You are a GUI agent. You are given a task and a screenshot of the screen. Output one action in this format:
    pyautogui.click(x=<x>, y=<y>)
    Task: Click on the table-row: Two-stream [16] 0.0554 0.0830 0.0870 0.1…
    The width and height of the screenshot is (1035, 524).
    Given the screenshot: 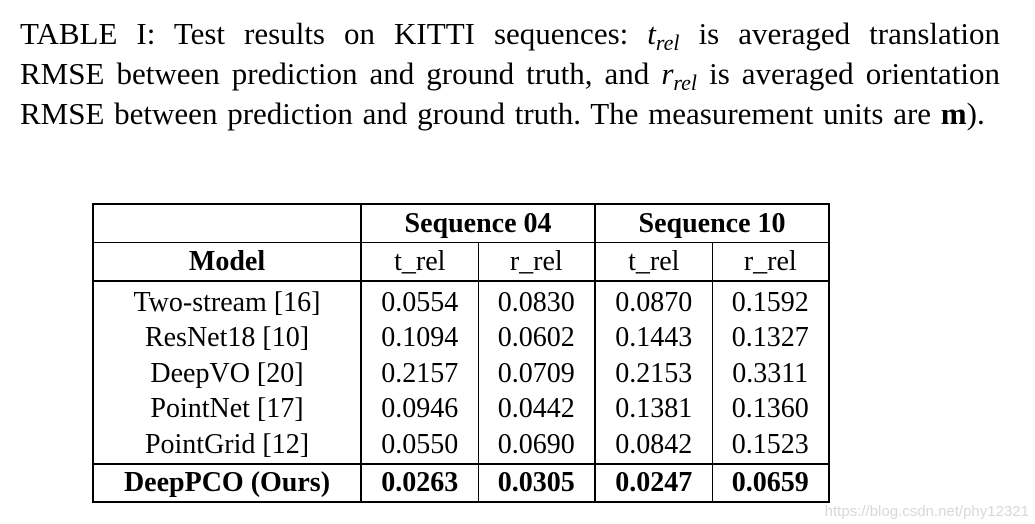 What is the action you would take?
    pyautogui.click(x=461, y=301)
    